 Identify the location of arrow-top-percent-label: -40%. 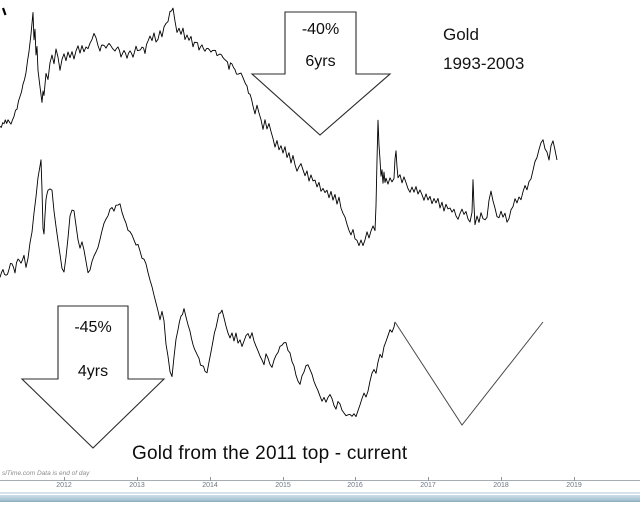
(320, 29).